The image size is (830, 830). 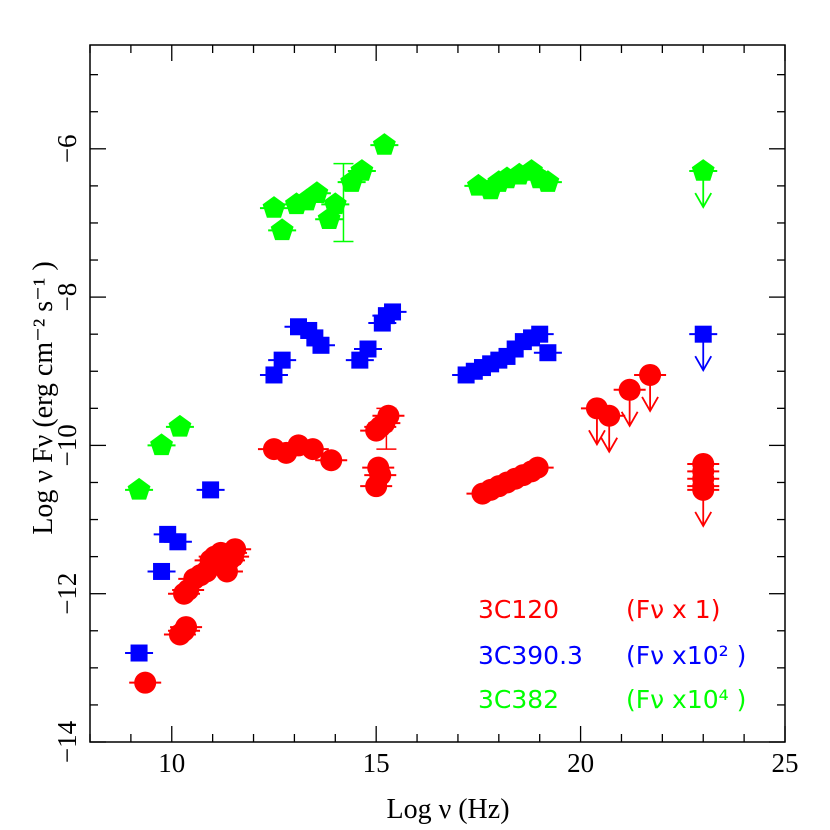 What do you see at coordinates (67, 148) in the screenshot?
I see `y-tick-label: −6` at bounding box center [67, 148].